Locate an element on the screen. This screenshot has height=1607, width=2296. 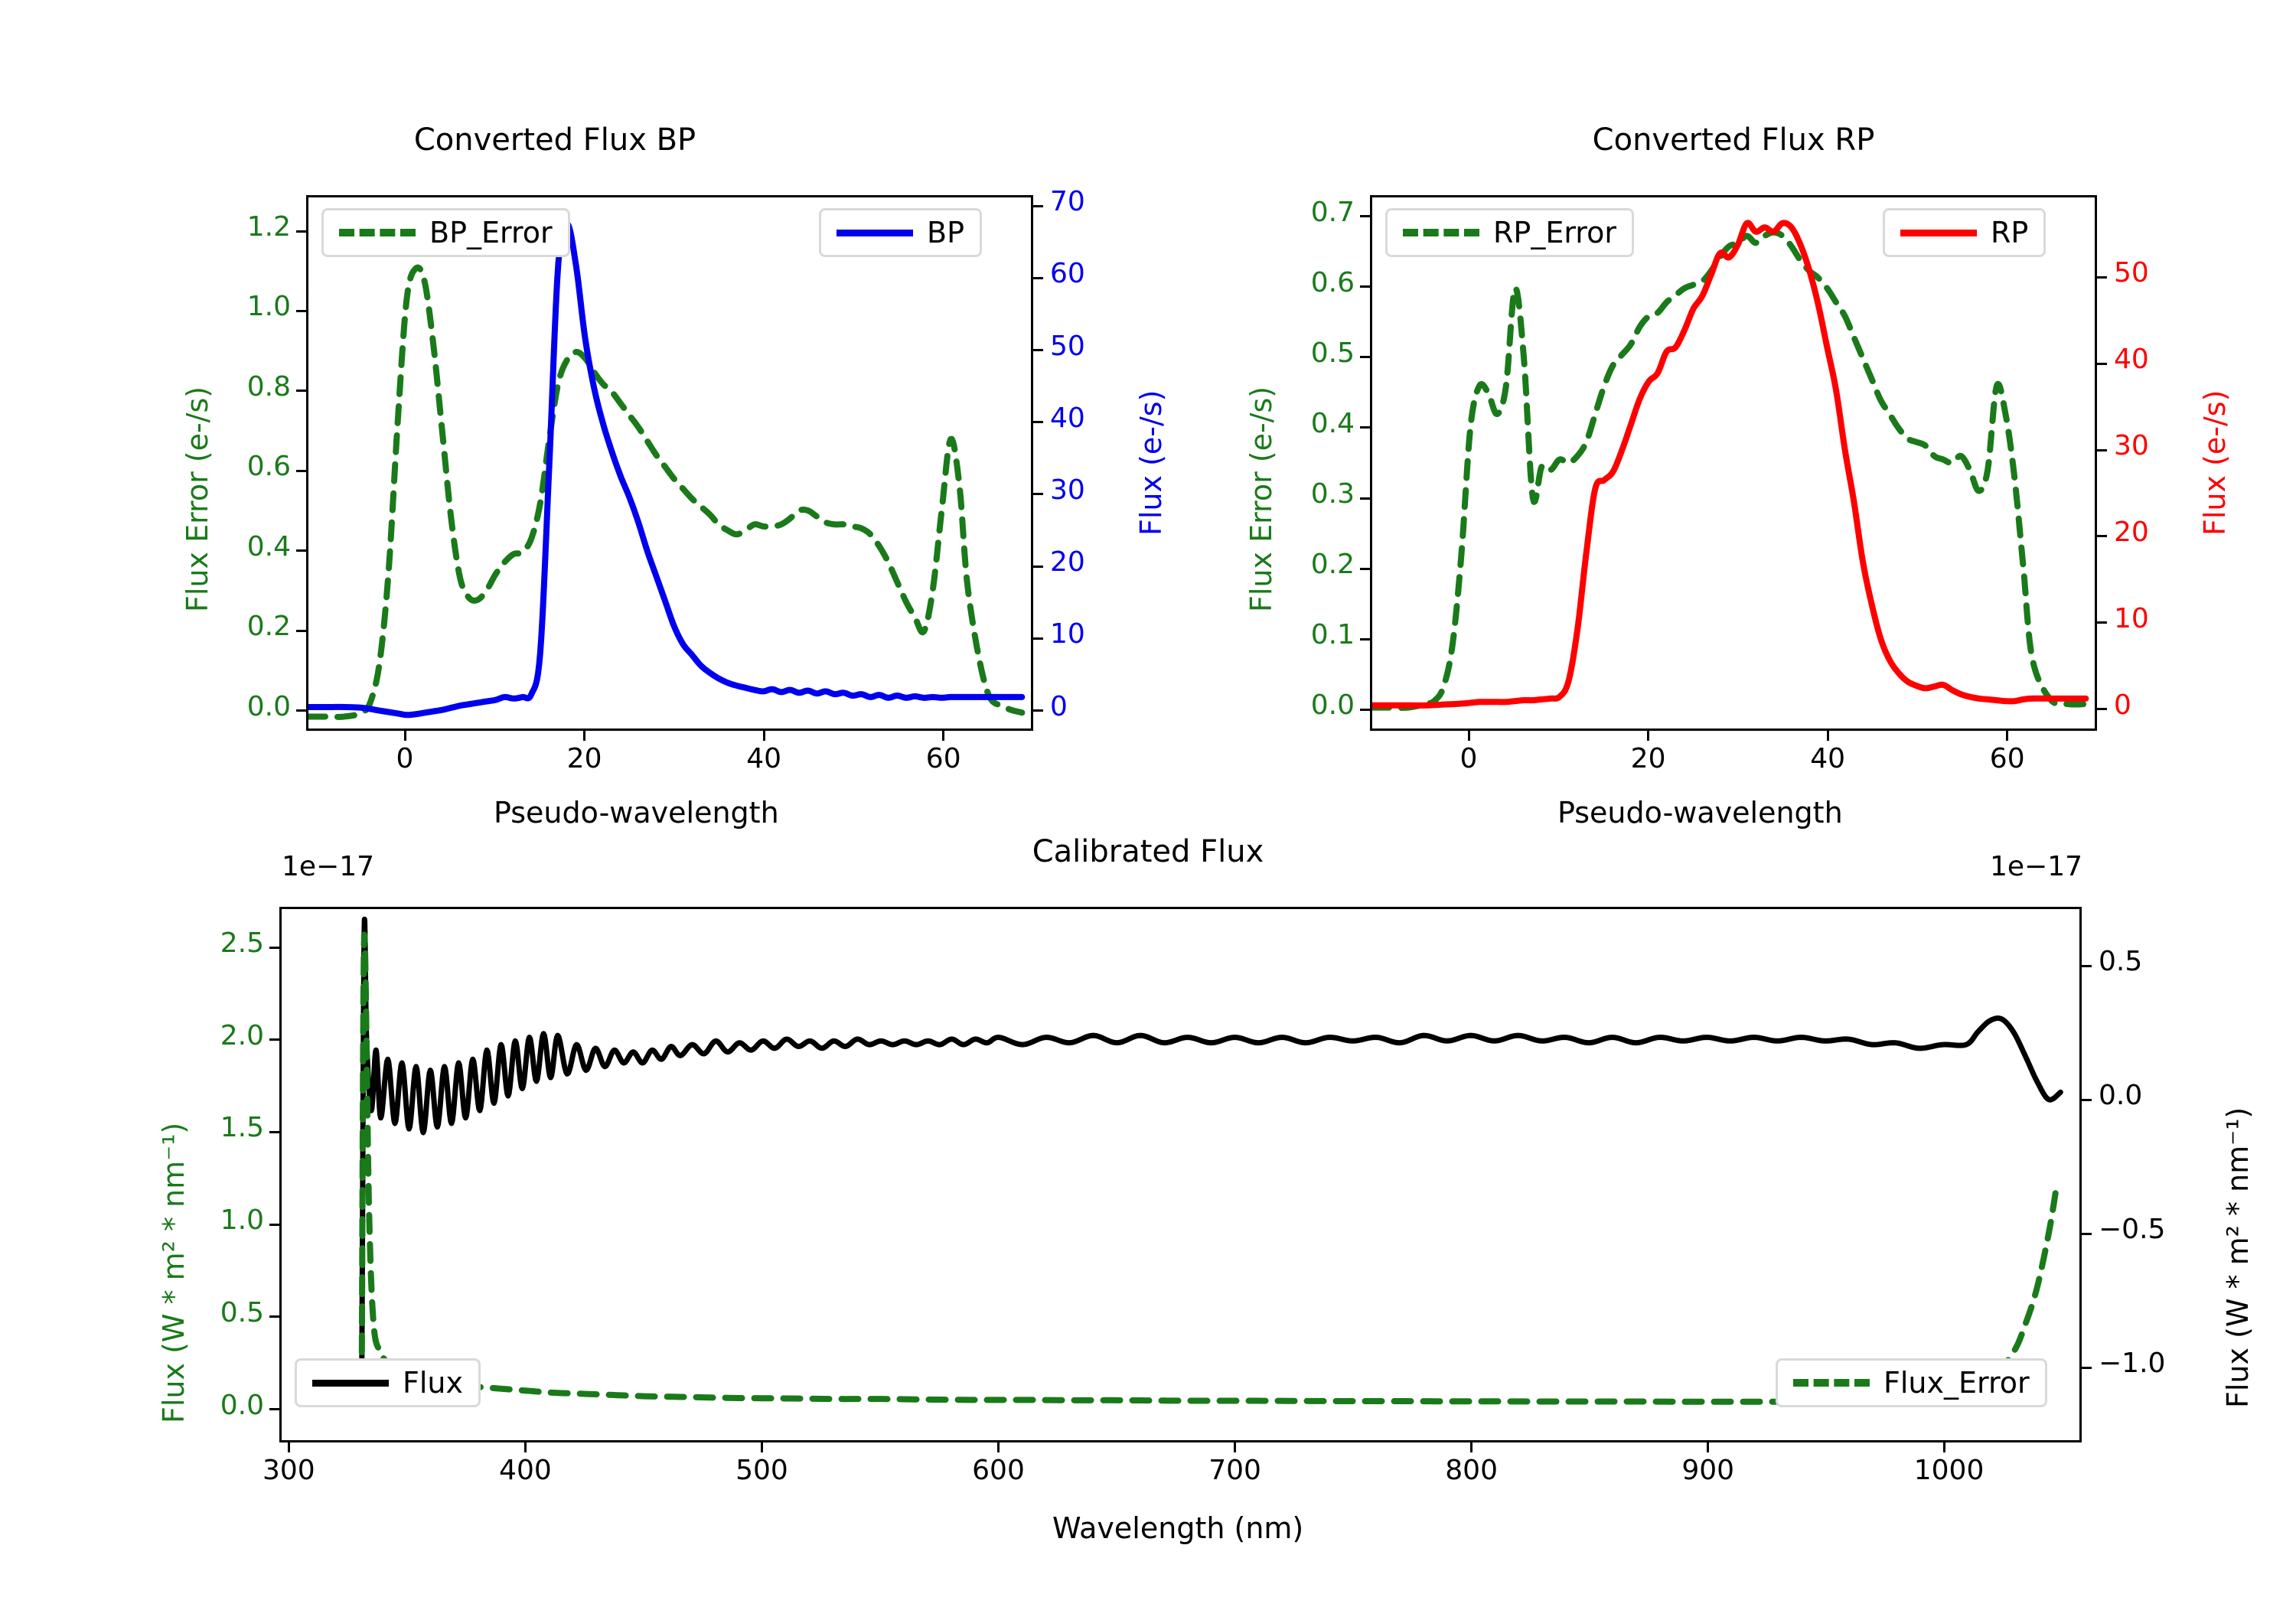
rp-plot-area is located at coordinates (1733, 463).